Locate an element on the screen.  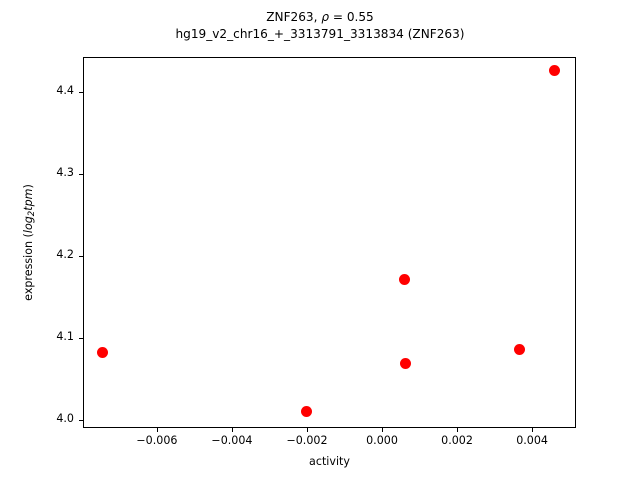
x-tick-label: −0.006 is located at coordinates (157, 440).